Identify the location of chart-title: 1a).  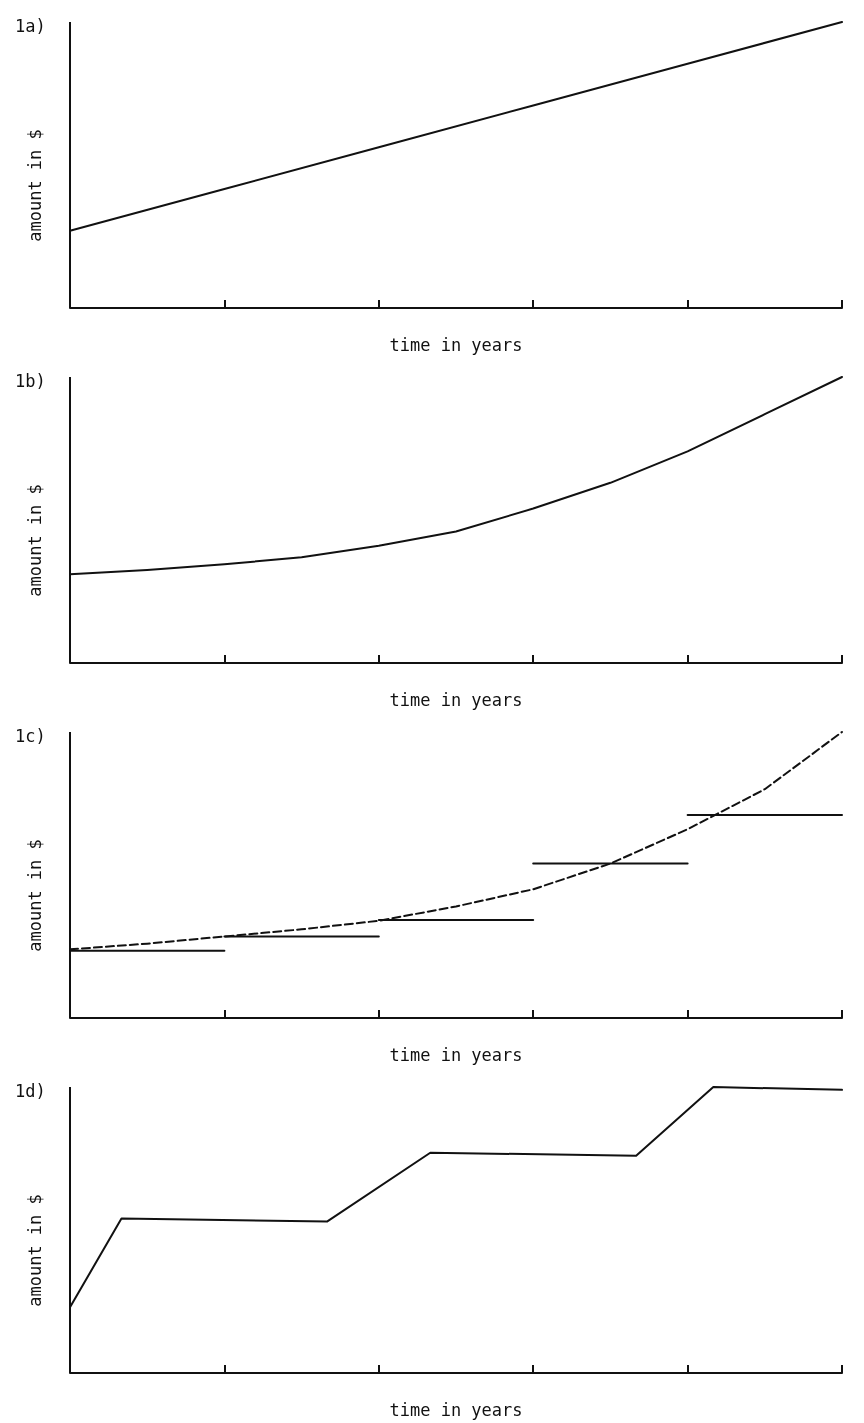
(30, 25).